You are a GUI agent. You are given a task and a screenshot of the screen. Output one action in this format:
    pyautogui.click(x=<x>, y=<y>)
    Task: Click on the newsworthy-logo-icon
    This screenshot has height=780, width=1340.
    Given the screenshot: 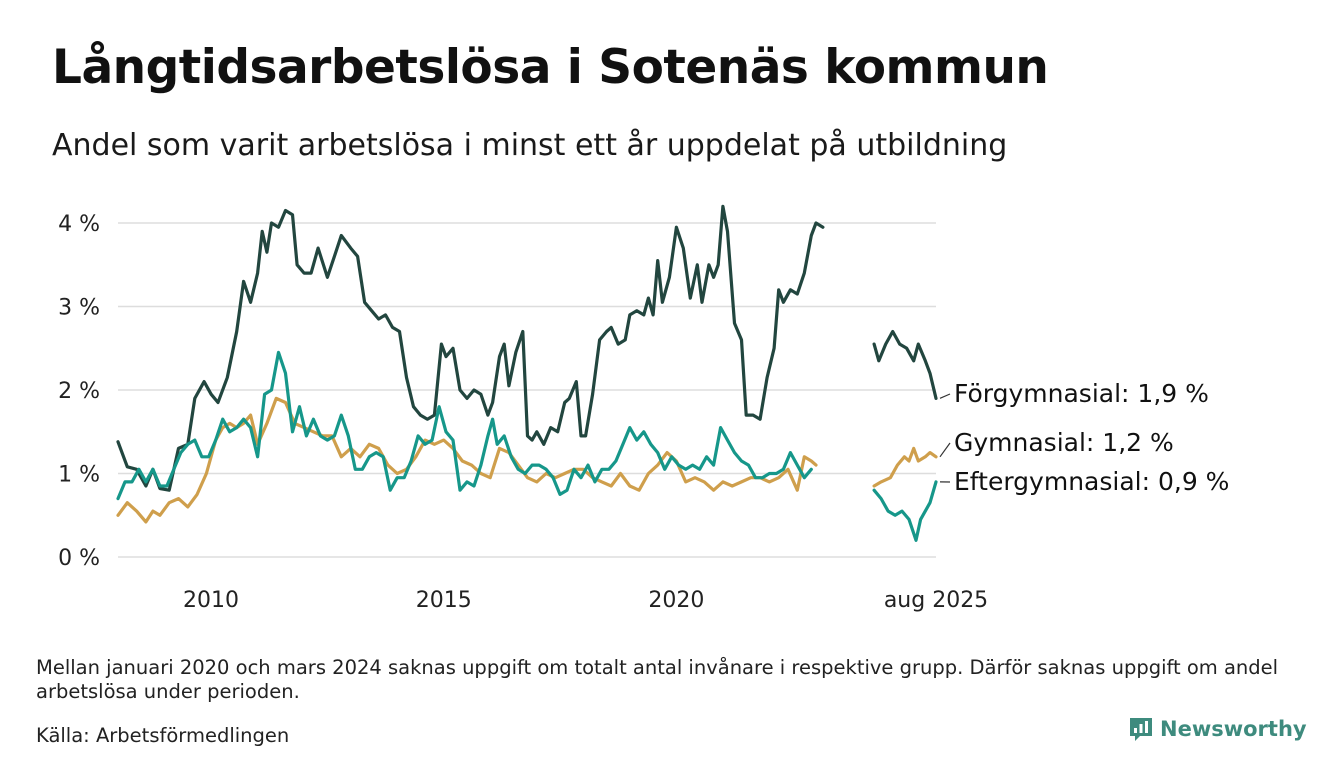 What is the action you would take?
    pyautogui.click(x=1141, y=729)
    